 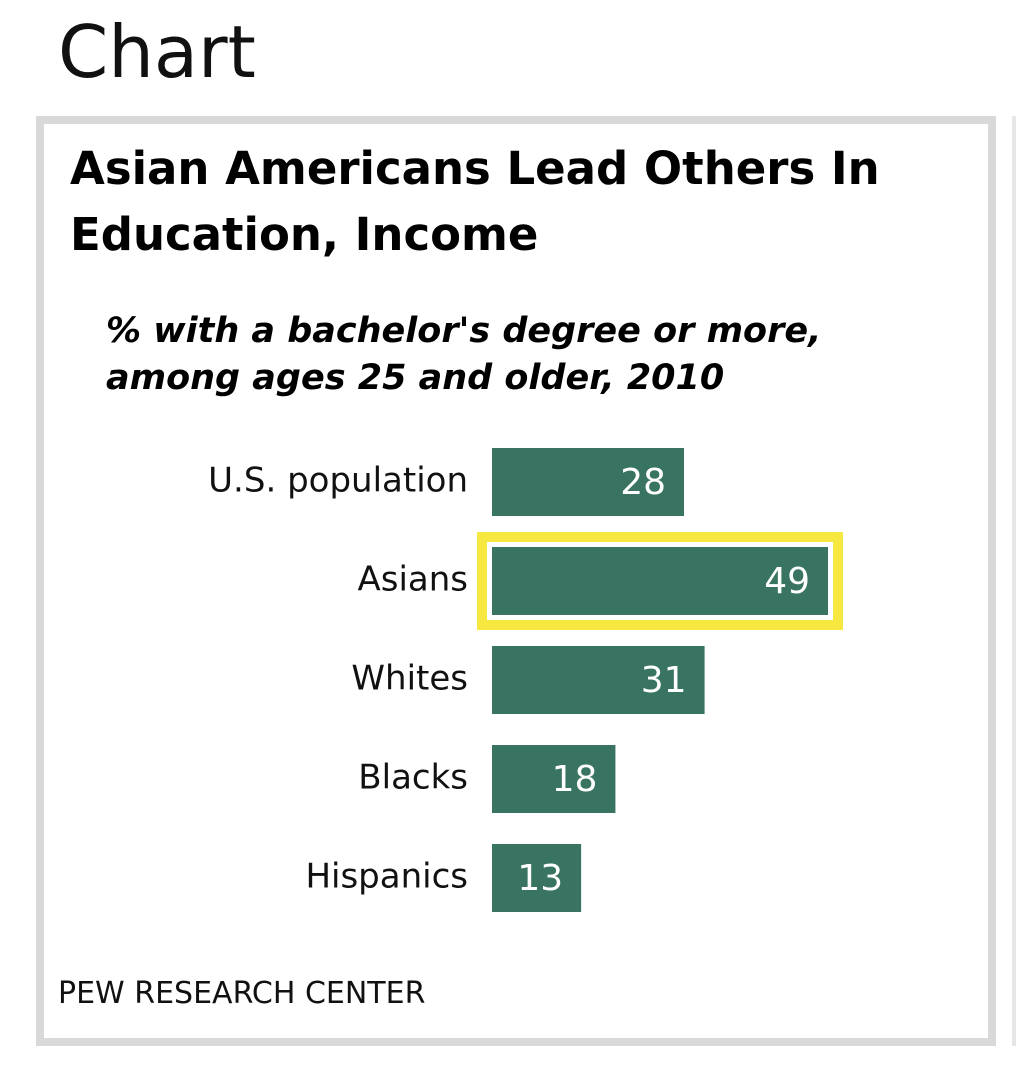 I want to click on category-label-2: Whites, so click(x=409, y=679).